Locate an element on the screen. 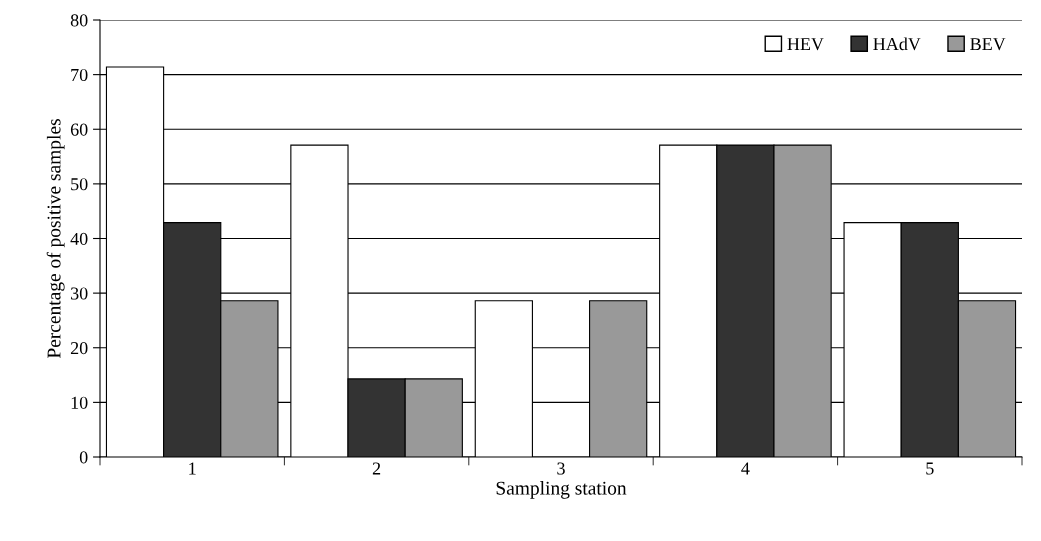 The height and width of the screenshot is (541, 1041). y-tick-label: 80 is located at coordinates (79, 20).